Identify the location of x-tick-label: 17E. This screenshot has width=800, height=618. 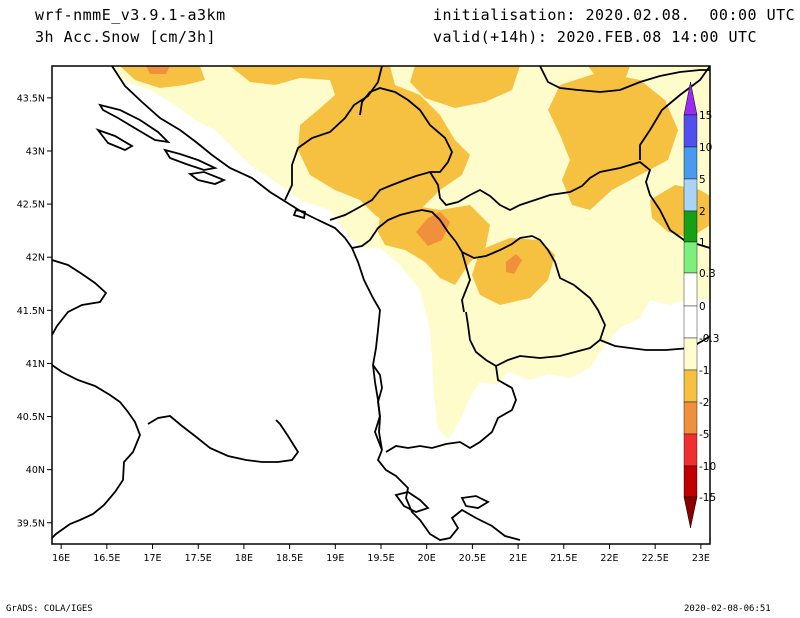
(152, 558).